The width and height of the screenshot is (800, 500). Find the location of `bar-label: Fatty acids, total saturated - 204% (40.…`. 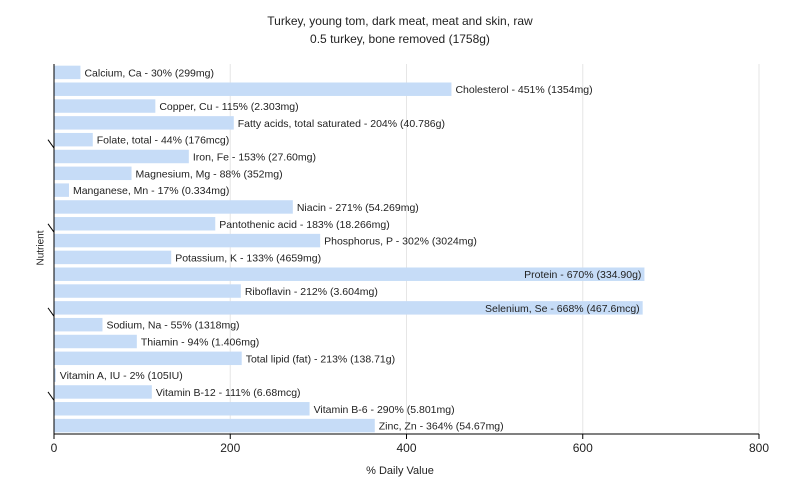

bar-label: Fatty acids, total saturated - 204% (40.… is located at coordinates (341, 124).